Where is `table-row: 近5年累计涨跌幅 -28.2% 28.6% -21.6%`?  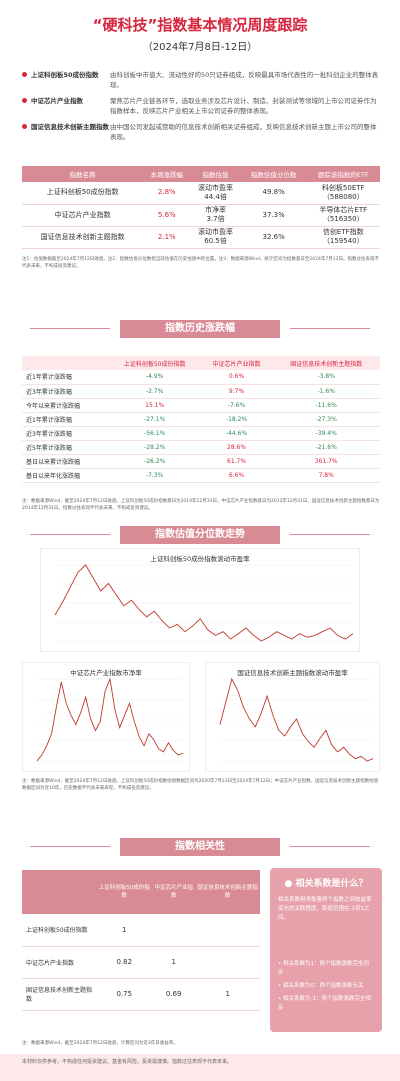
table-row: 近5年累计涨跌幅 -28.2% 28.6% -21.6% is located at coordinates (201, 447).